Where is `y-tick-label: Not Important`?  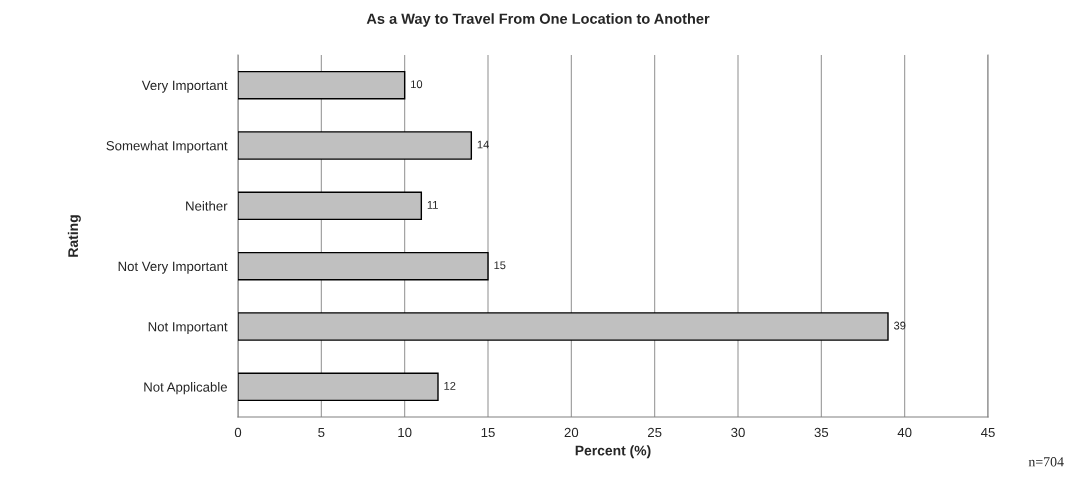
y-tick-label: Not Important is located at coordinates (188, 328).